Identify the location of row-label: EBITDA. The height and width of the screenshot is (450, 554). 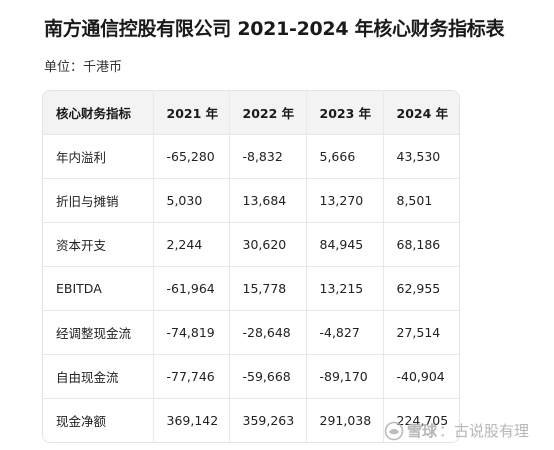
(98, 288).